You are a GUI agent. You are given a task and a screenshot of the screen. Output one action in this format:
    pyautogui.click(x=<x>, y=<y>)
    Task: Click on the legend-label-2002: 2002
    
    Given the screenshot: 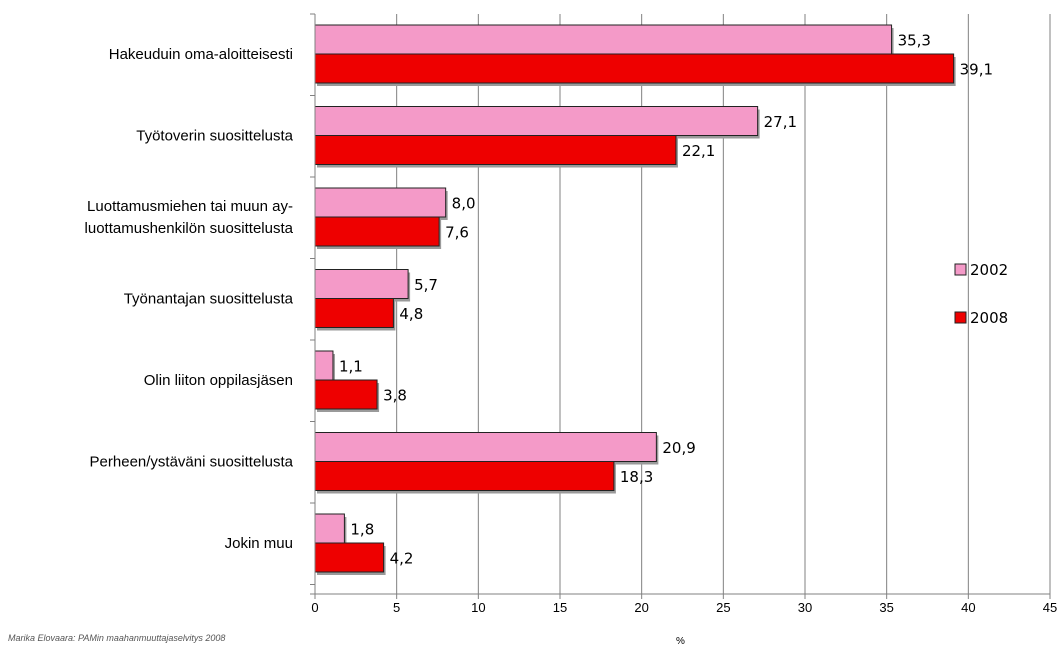 What is the action you would take?
    pyautogui.click(x=989, y=270)
    